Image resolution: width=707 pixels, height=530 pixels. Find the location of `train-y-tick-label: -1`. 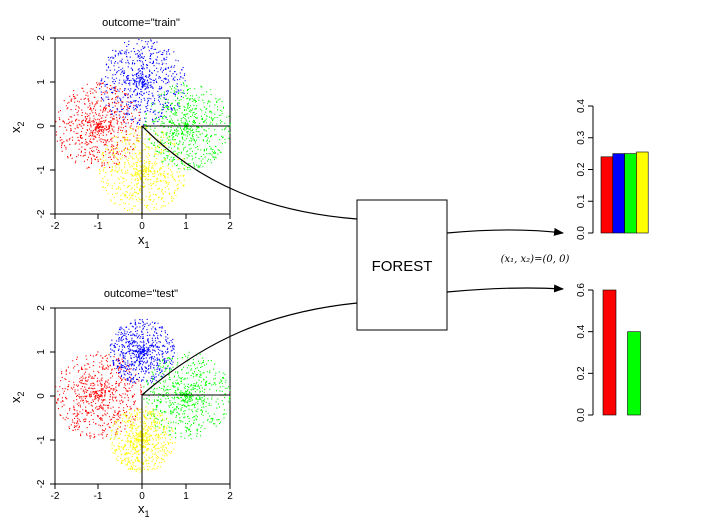

train-y-tick-label: -1 is located at coordinates (41, 169).